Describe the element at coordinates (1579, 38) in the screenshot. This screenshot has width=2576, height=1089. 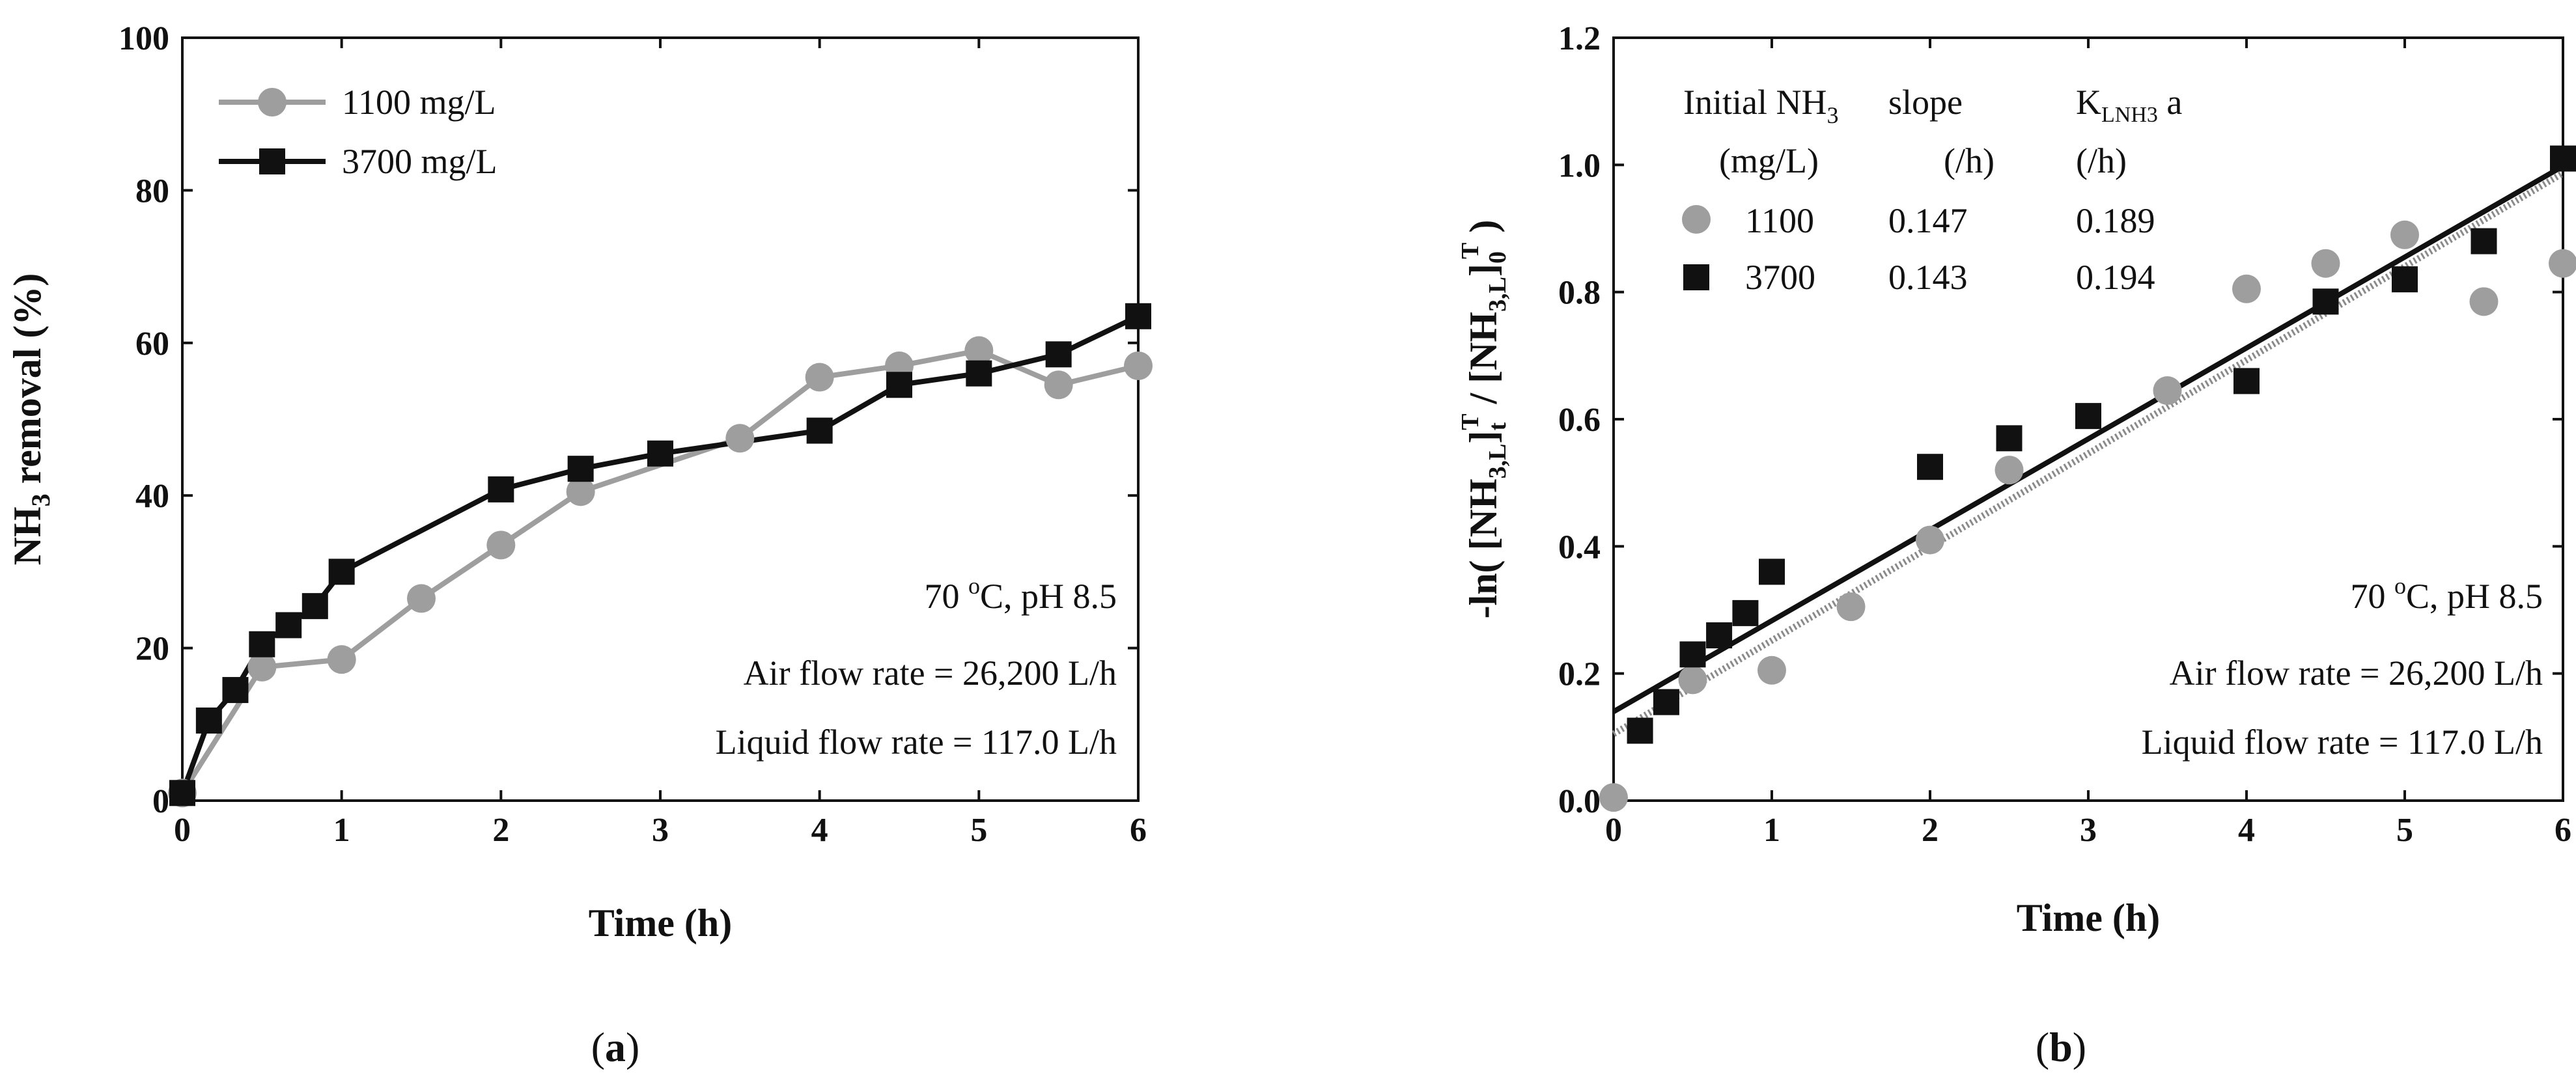
I see `y-tick-label: 1.2` at that location.